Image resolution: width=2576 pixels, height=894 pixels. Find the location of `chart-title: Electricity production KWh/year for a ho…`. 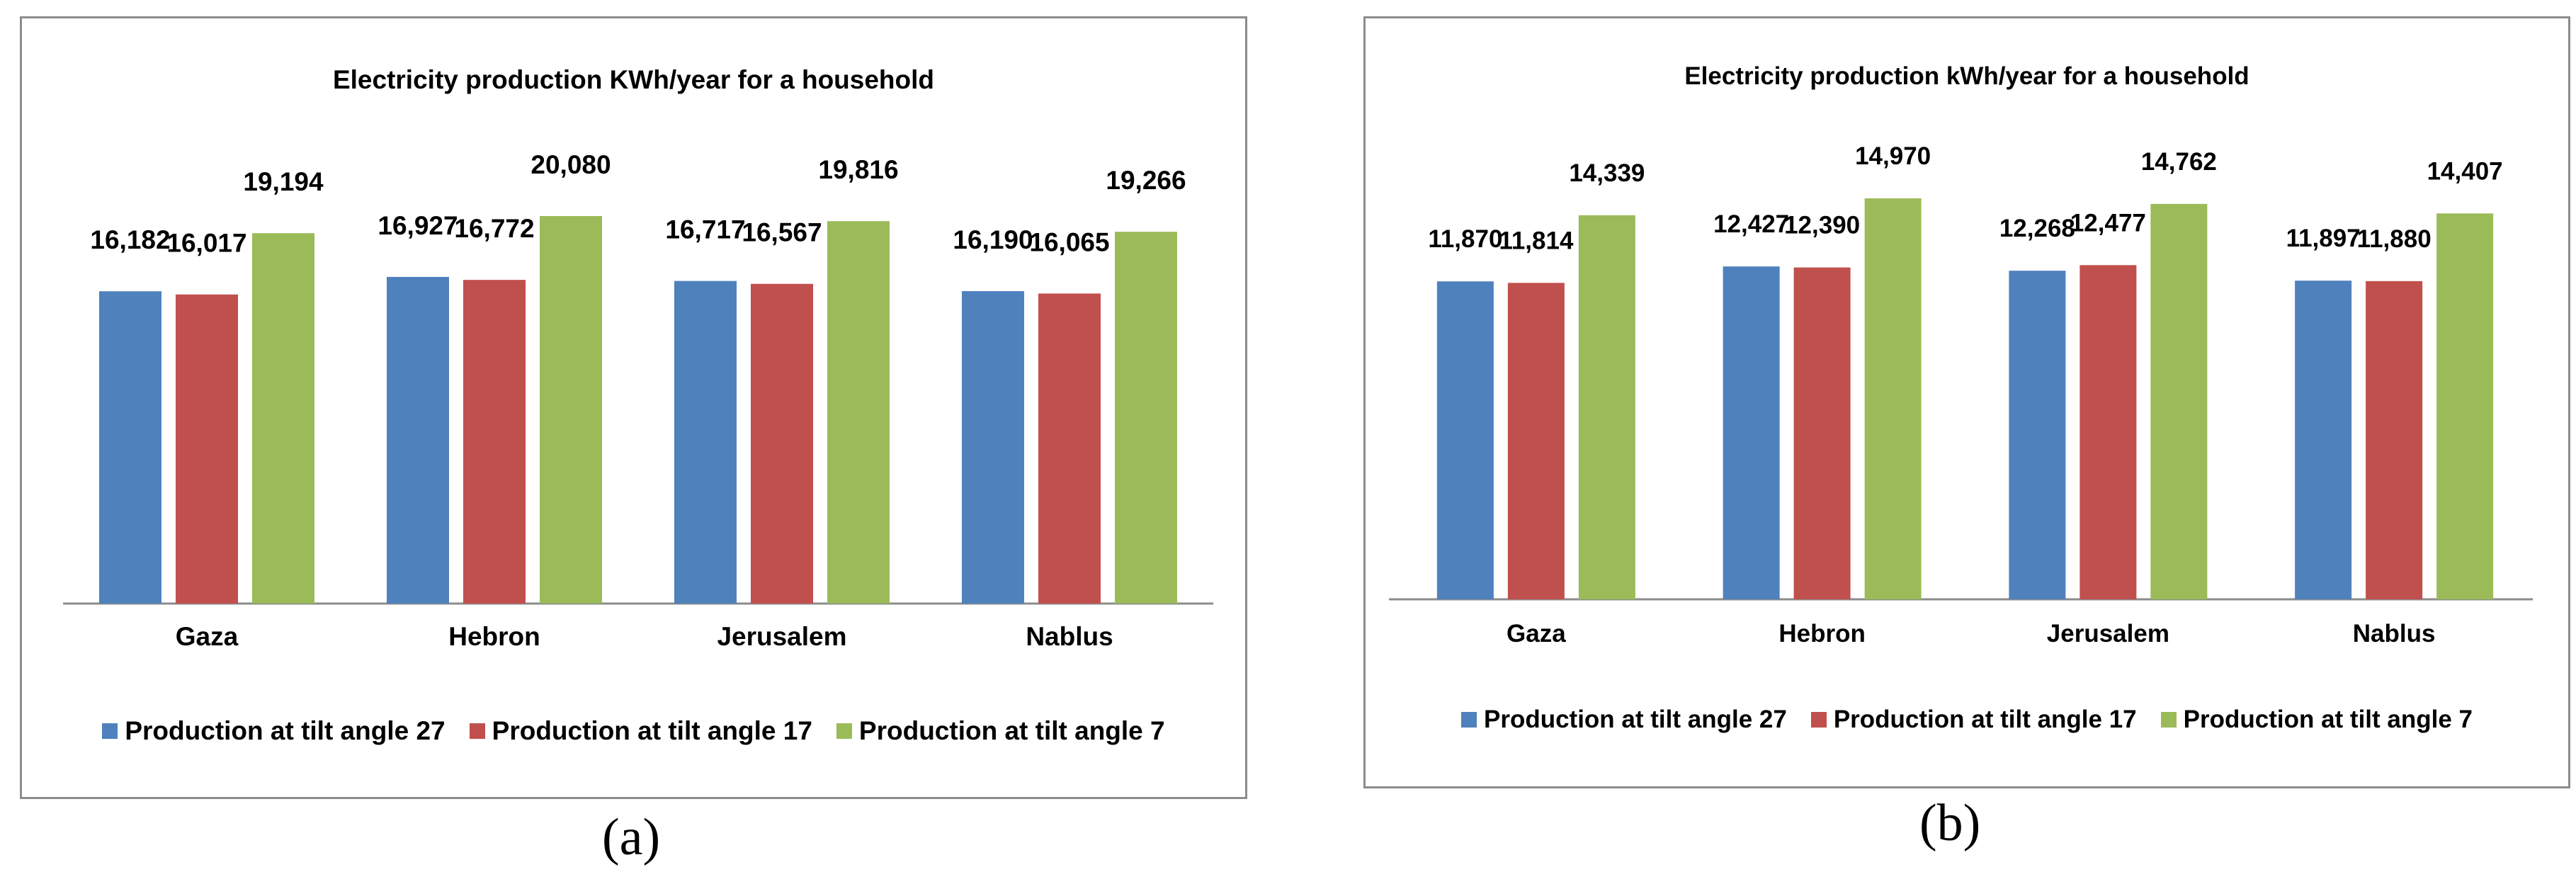

chart-title: Electricity production KWh/year for a ho… is located at coordinates (633, 79).